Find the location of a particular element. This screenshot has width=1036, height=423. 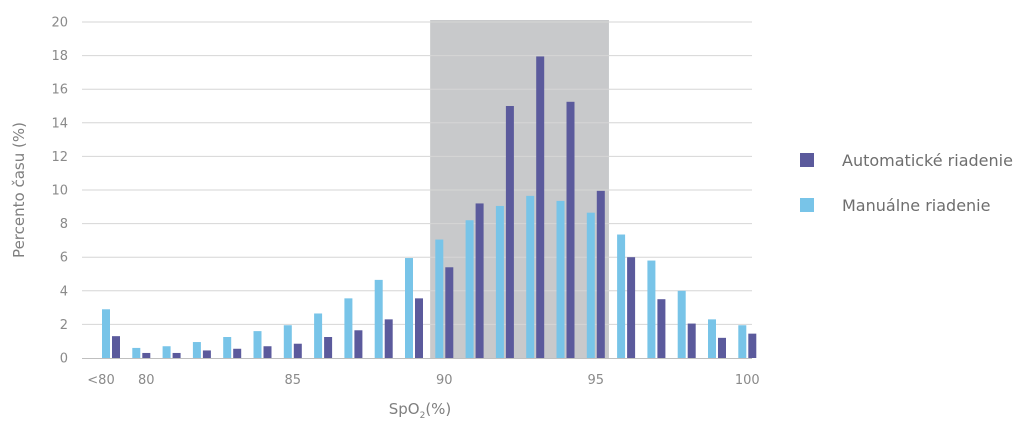

y-axis-title: Percento času (%) is located at coordinates (19, 190).